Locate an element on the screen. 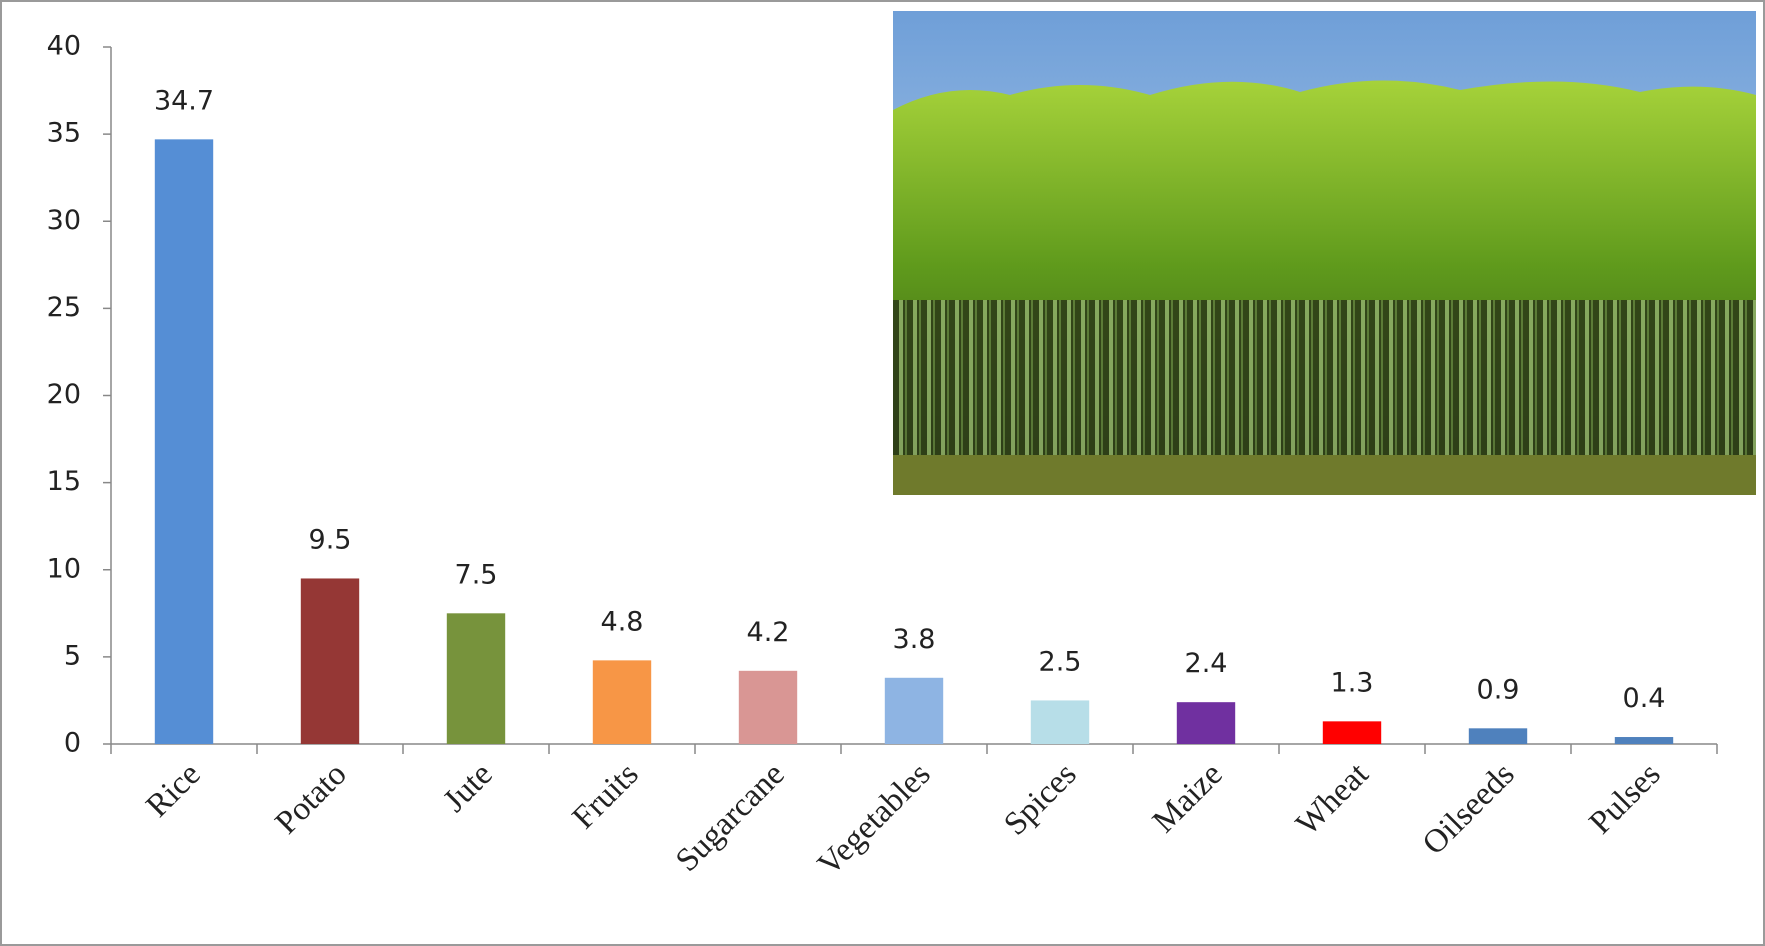 The width and height of the screenshot is (1765, 946). y-tick-label: 0 is located at coordinates (72, 743).